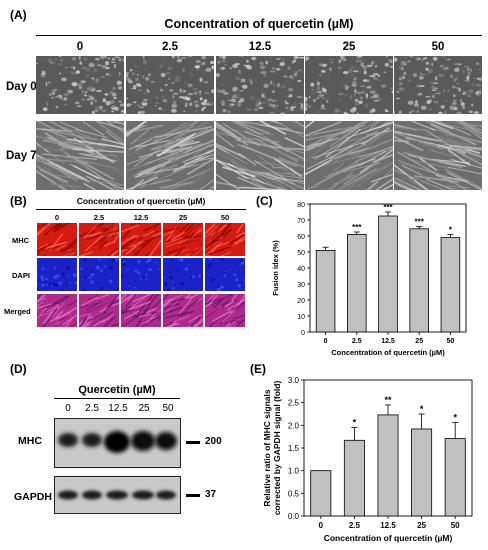 This screenshot has width=488, height=550. Describe the element at coordinates (170, 47) in the screenshot. I see `panel-a-conc-label: 2.5` at that location.